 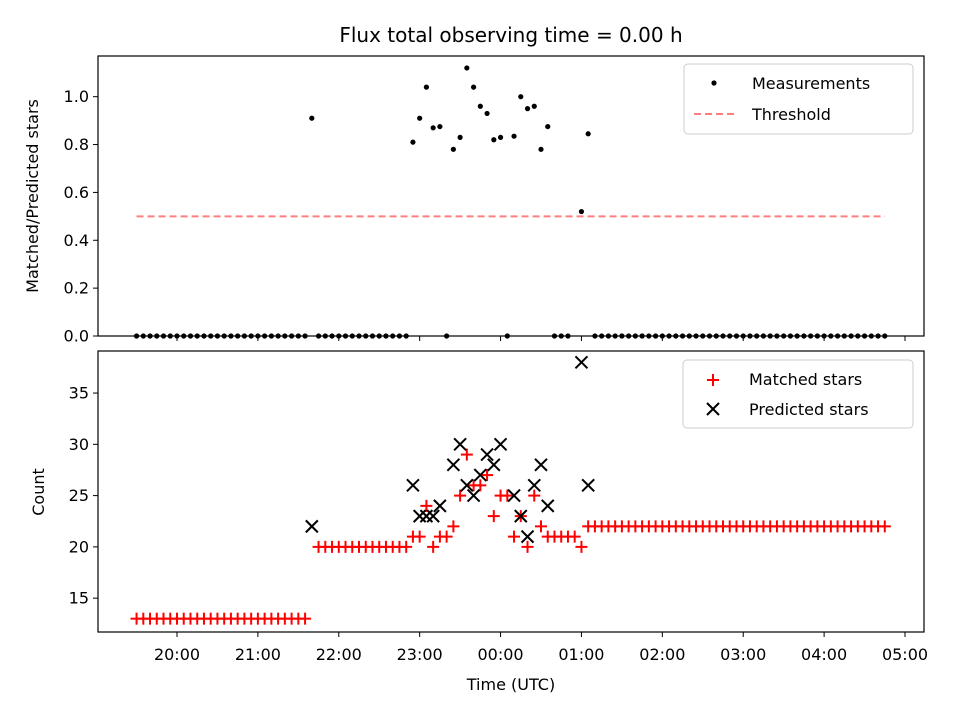 I want to click on x-tick-label: 20:00, so click(x=177, y=654).